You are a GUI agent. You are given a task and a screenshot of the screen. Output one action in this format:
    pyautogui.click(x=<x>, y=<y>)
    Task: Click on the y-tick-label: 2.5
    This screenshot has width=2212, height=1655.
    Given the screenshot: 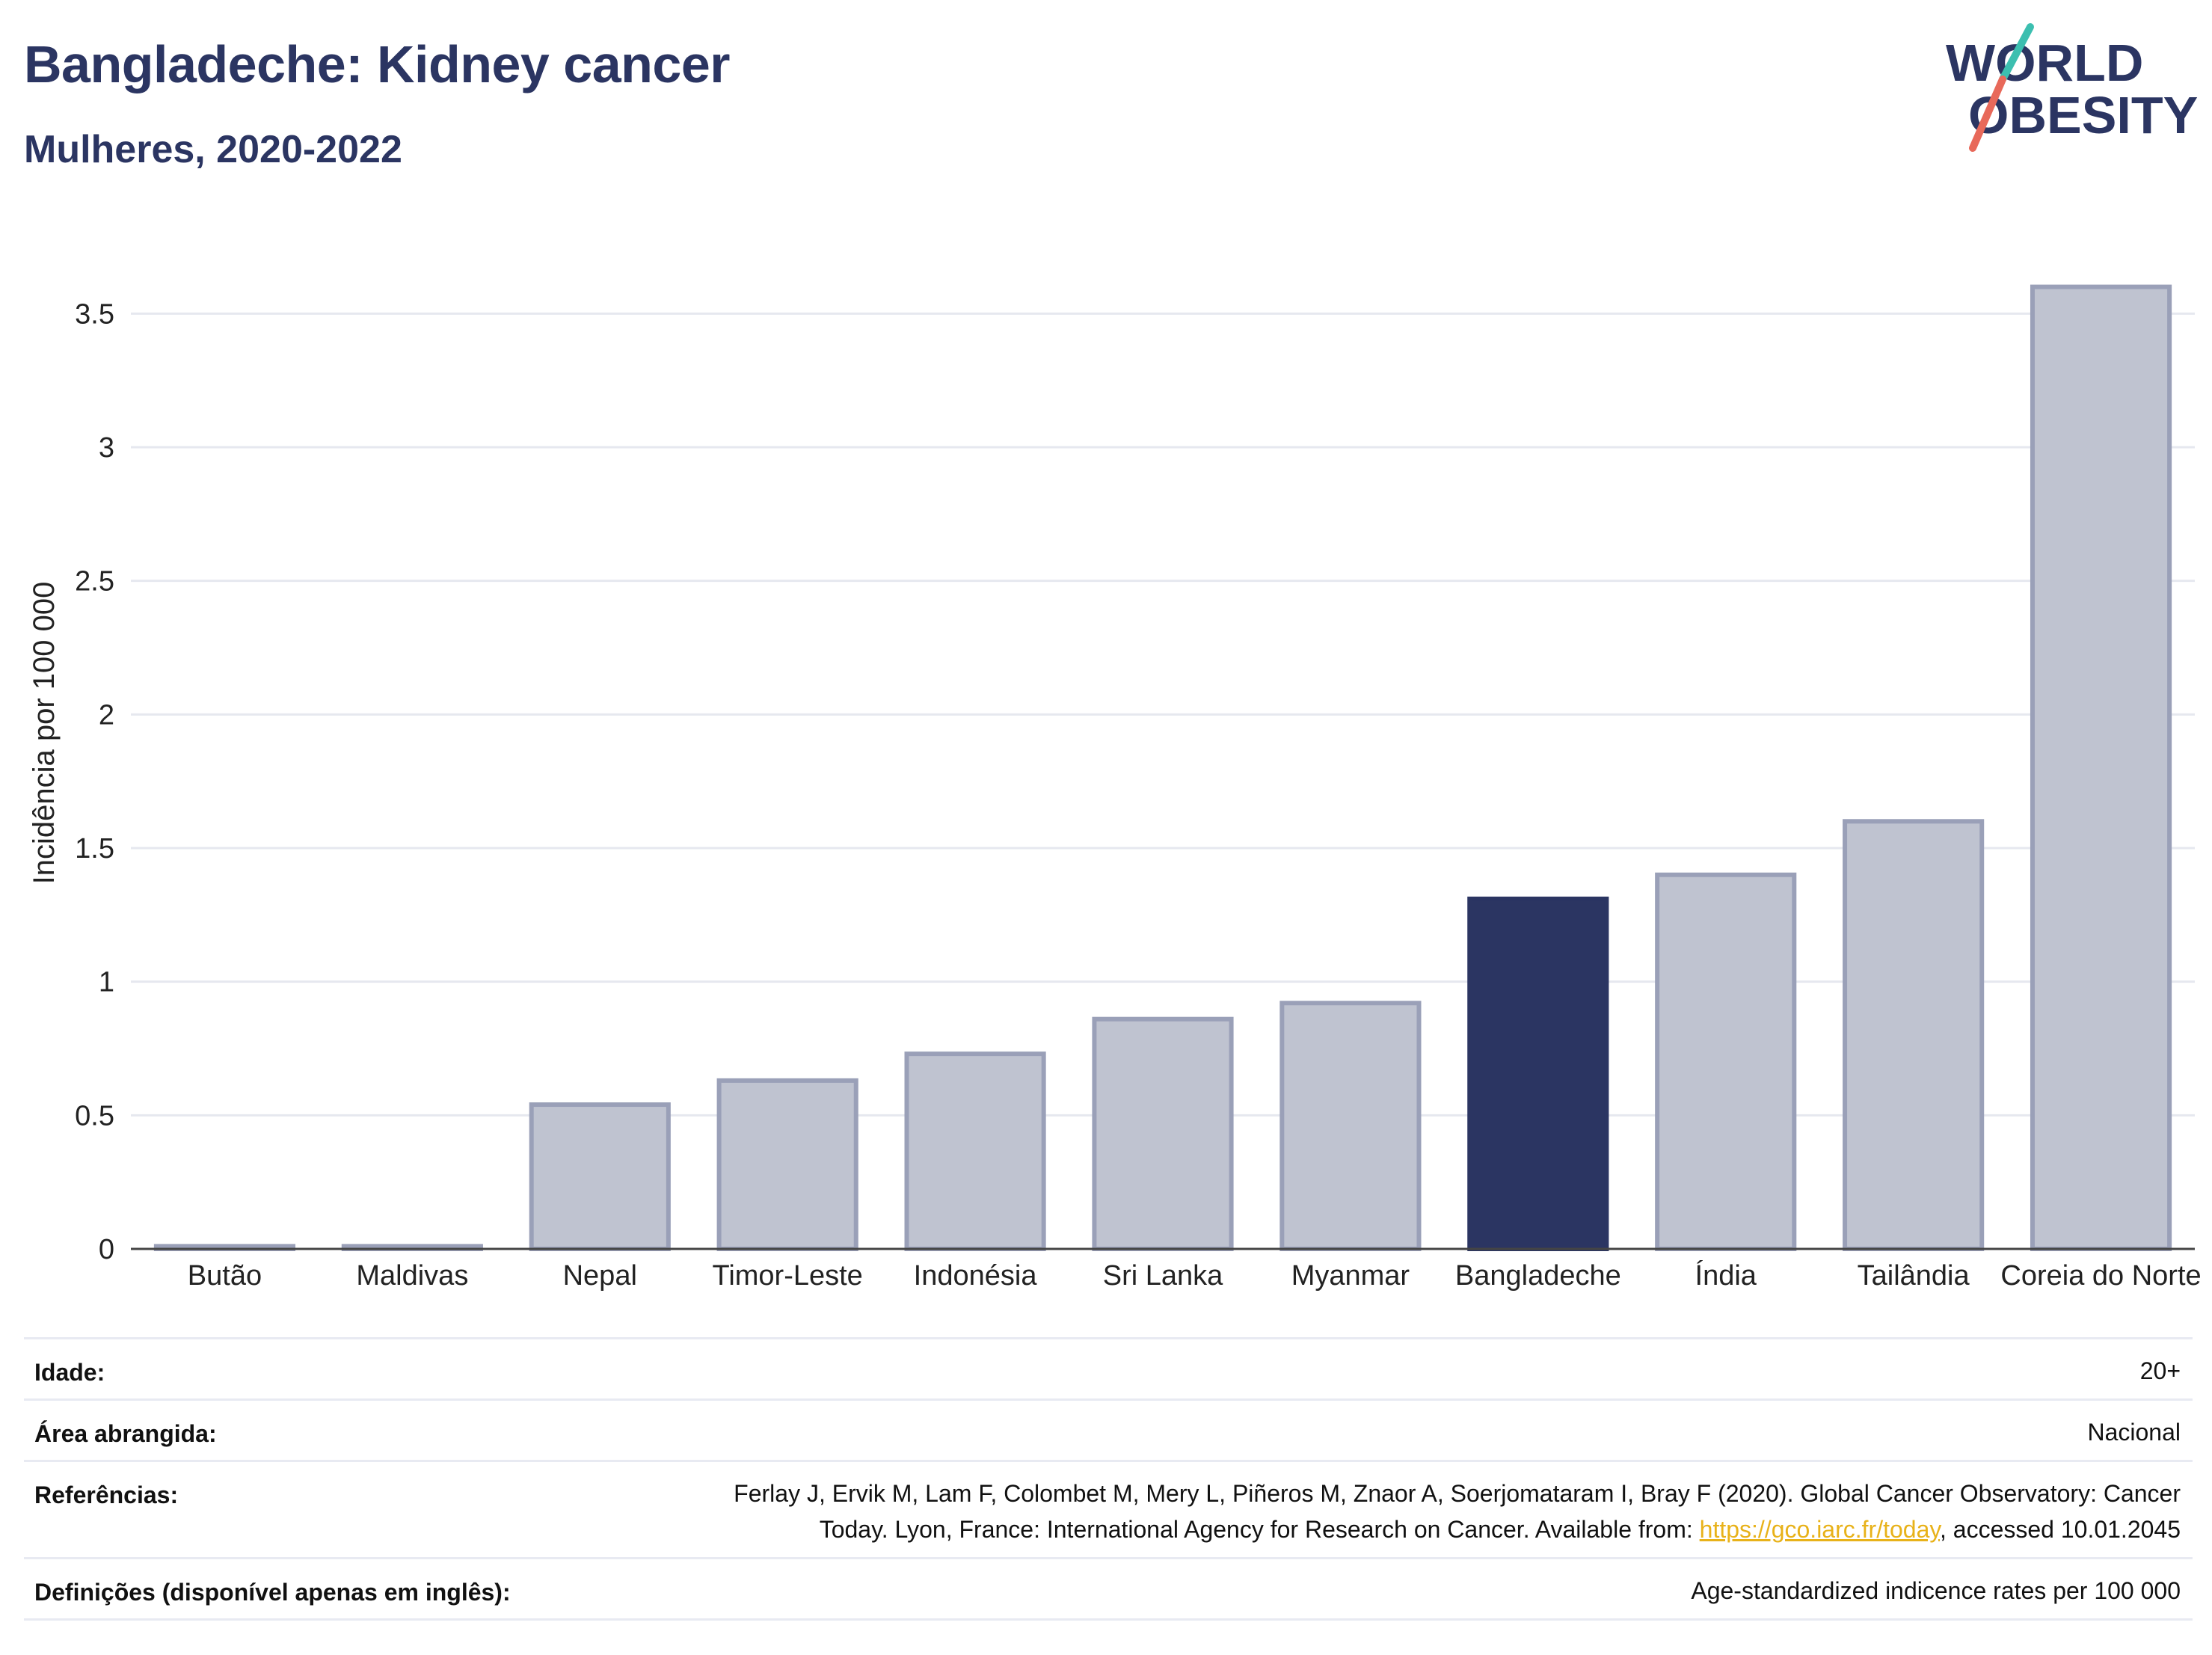 What is the action you would take?
    pyautogui.click(x=94, y=582)
    